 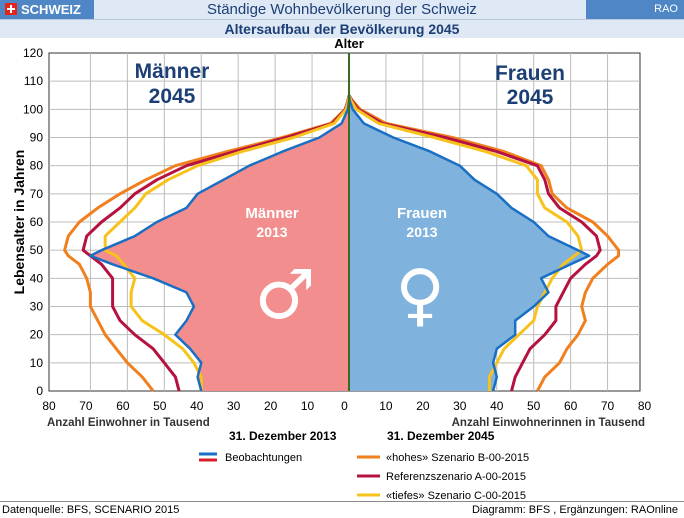 What do you see at coordinates (456, 477) in the screenshot?
I see `legend-label-referenz: Referenzszenario A-00-2015` at bounding box center [456, 477].